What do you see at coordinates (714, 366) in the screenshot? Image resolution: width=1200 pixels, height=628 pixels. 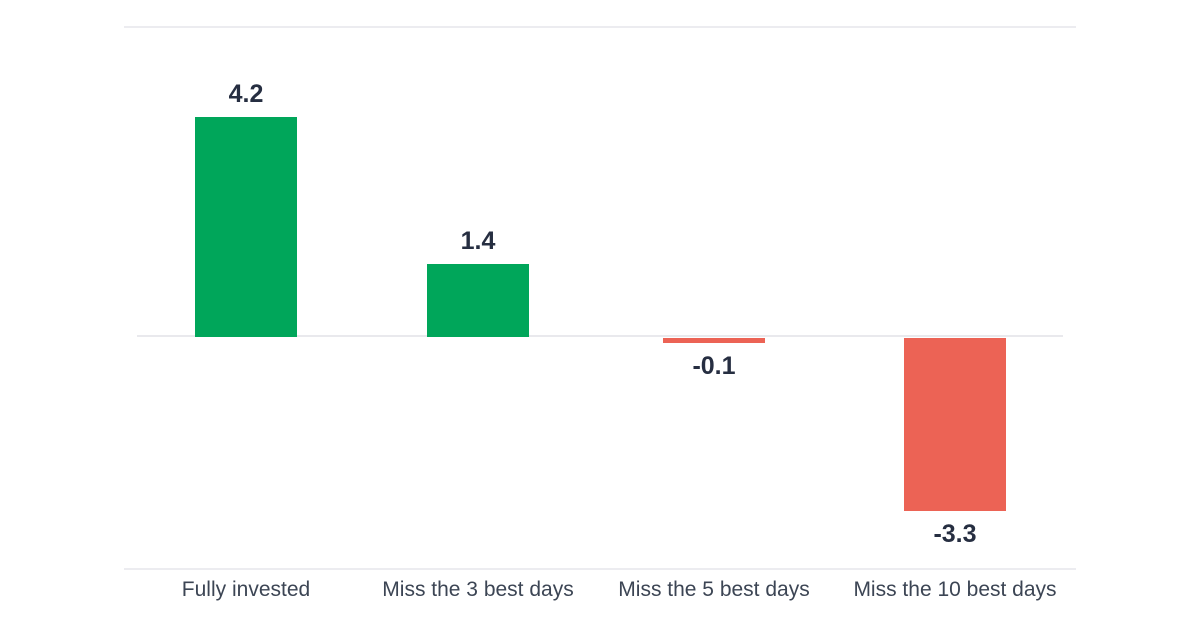 I see `value-label-3: -0.1` at bounding box center [714, 366].